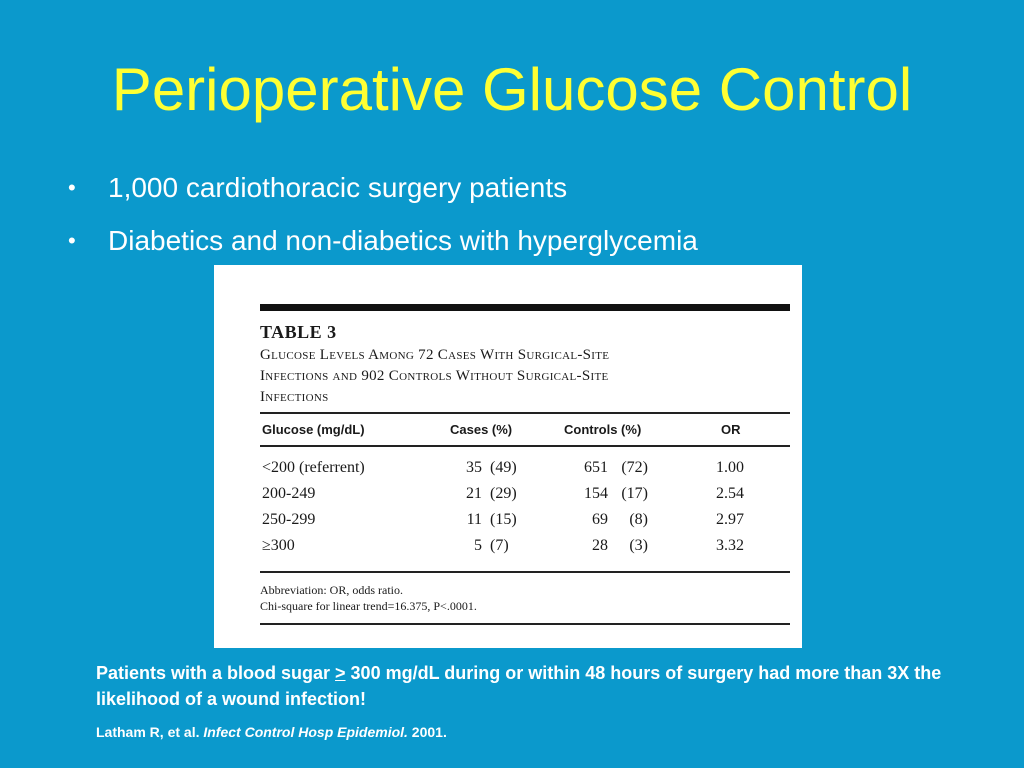 The width and height of the screenshot is (1024, 768). Describe the element at coordinates (503, 519) in the screenshot. I see `table-cell-cases-pct: (15)` at that location.